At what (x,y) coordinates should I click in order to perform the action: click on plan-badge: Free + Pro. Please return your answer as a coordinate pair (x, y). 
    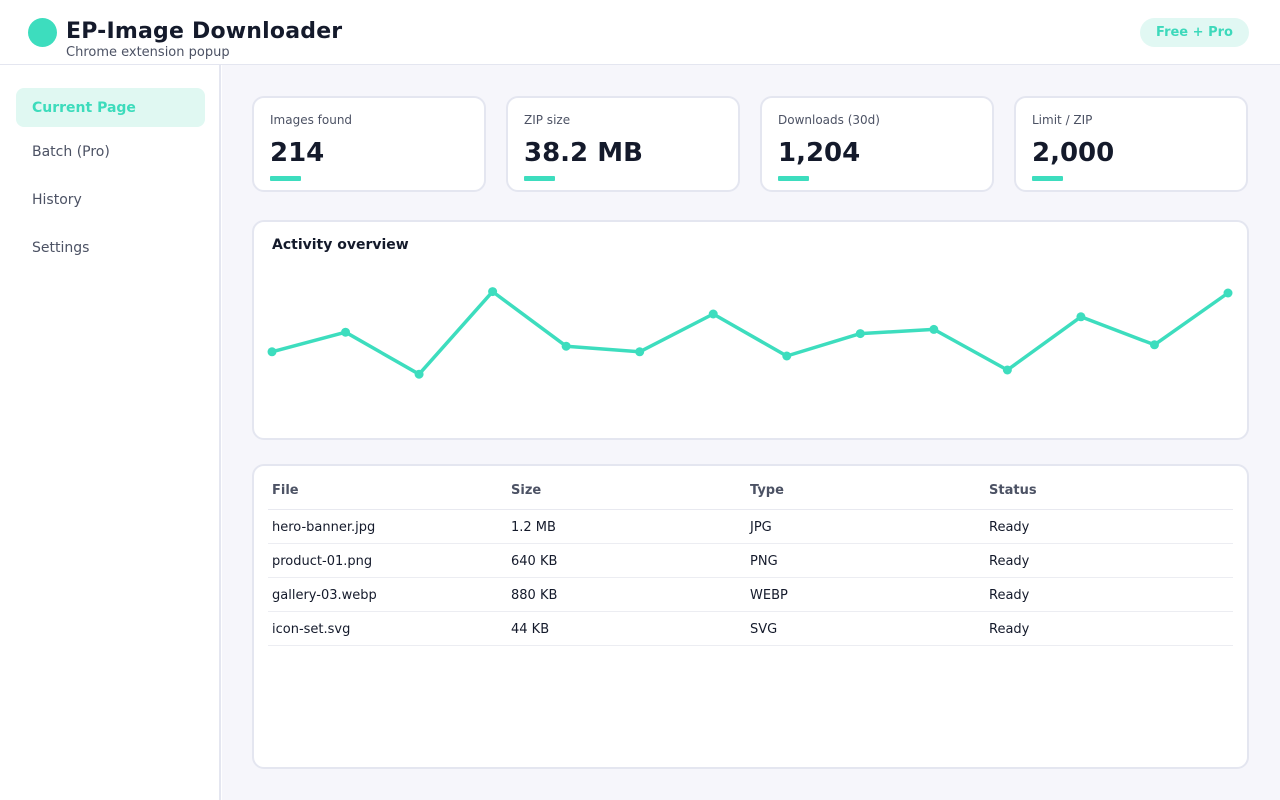
    Looking at the image, I should click on (1194, 32).